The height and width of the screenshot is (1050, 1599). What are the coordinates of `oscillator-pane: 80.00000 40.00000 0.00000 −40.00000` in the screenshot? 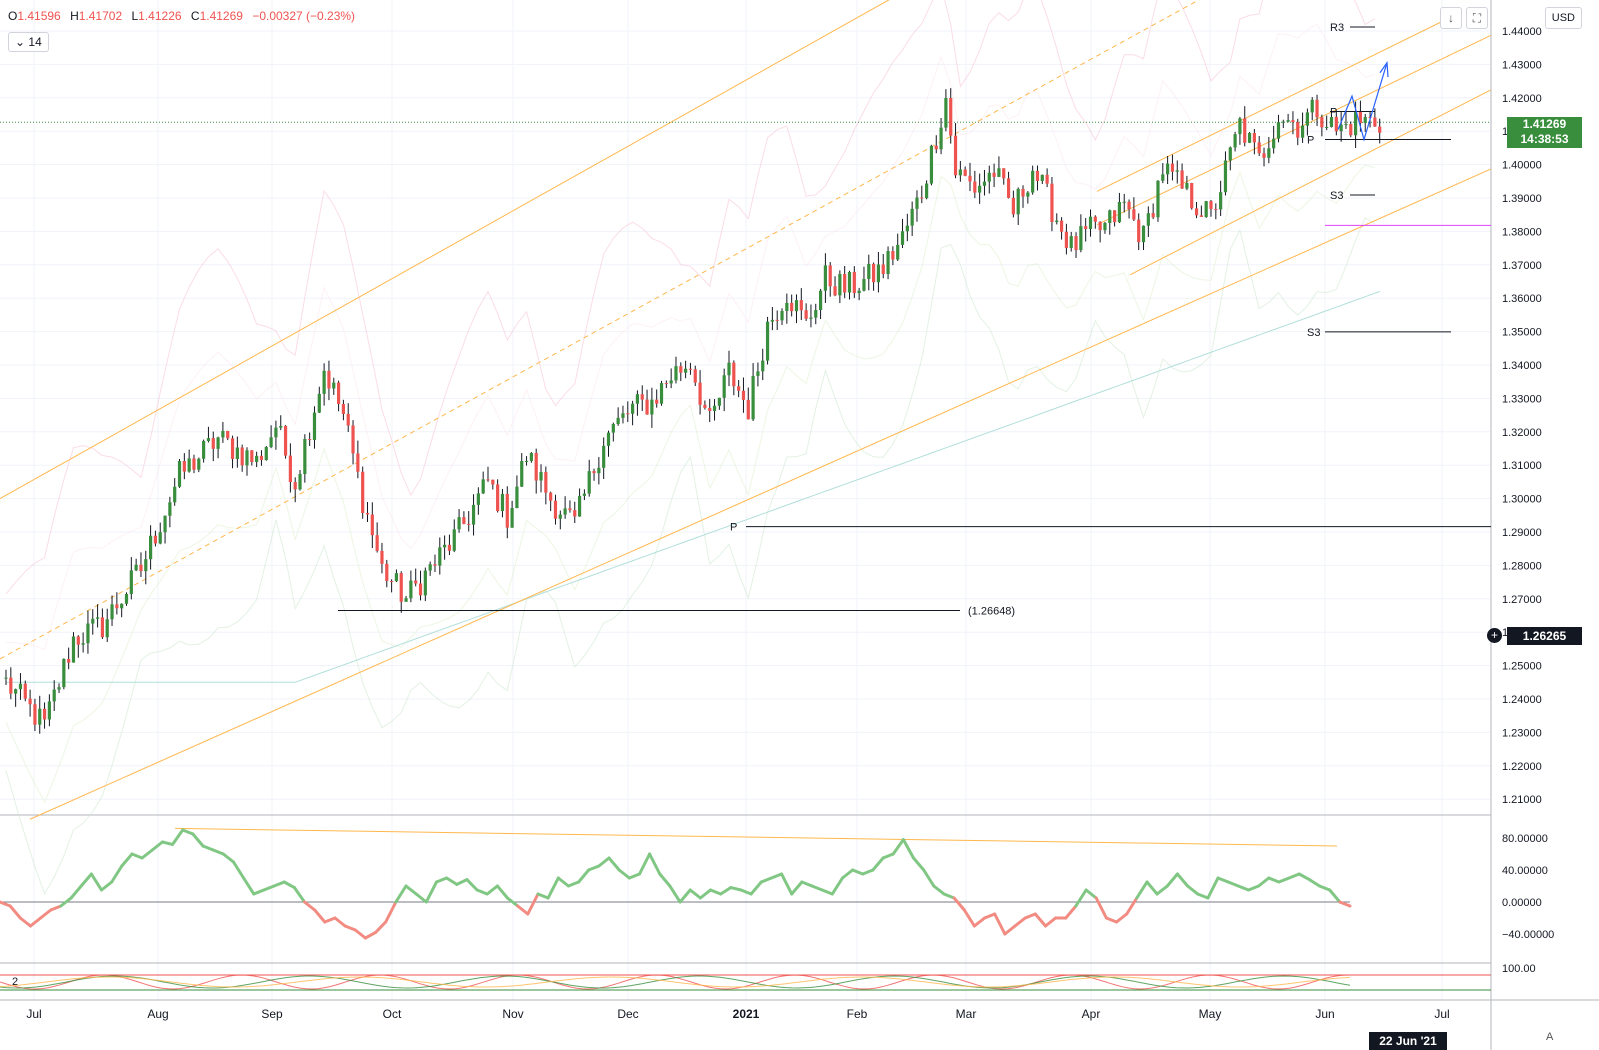 It's located at (777, 884).